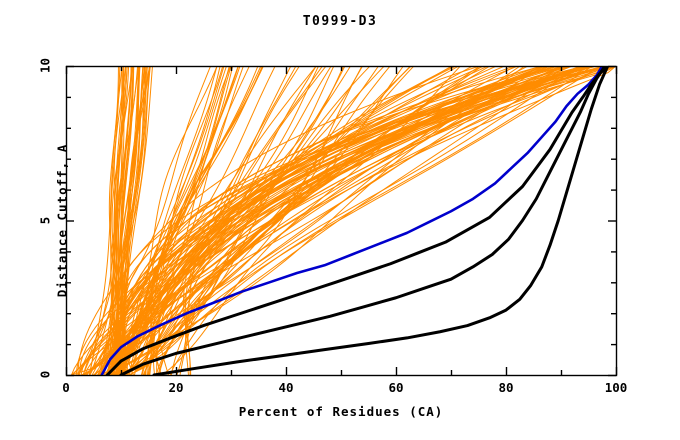 This screenshot has width=680, height=440. I want to click on x-tick-label: 100, so click(616, 387).